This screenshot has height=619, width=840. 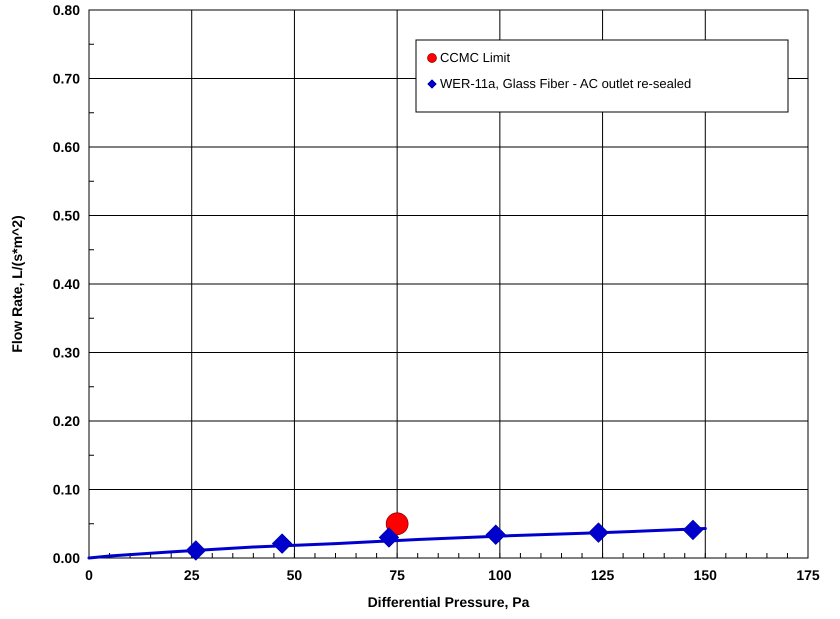 What do you see at coordinates (706, 575) in the screenshot?
I see `x-tick-label: 150` at bounding box center [706, 575].